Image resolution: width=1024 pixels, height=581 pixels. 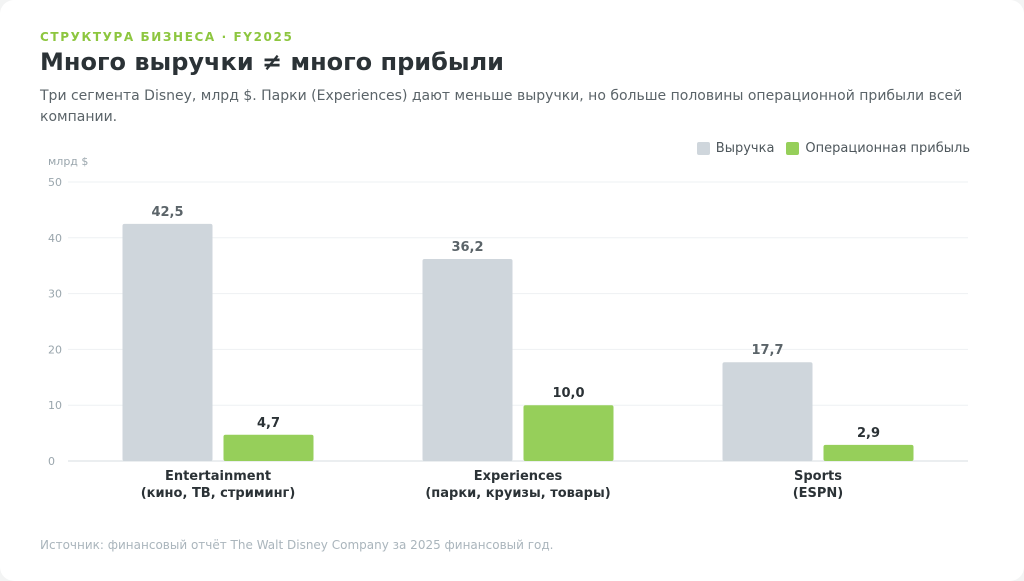 I want to click on legend-label-profit: Операционная прибыль, so click(x=887, y=148).